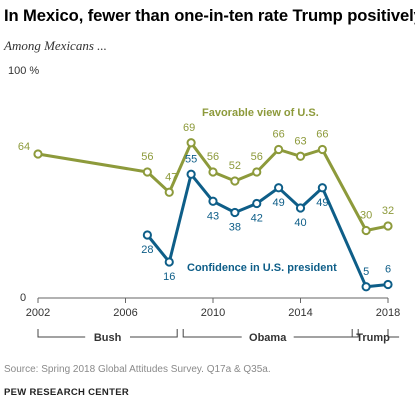  Describe the element at coordinates (268, 338) in the screenshot. I see `era-label: Obama` at that location.